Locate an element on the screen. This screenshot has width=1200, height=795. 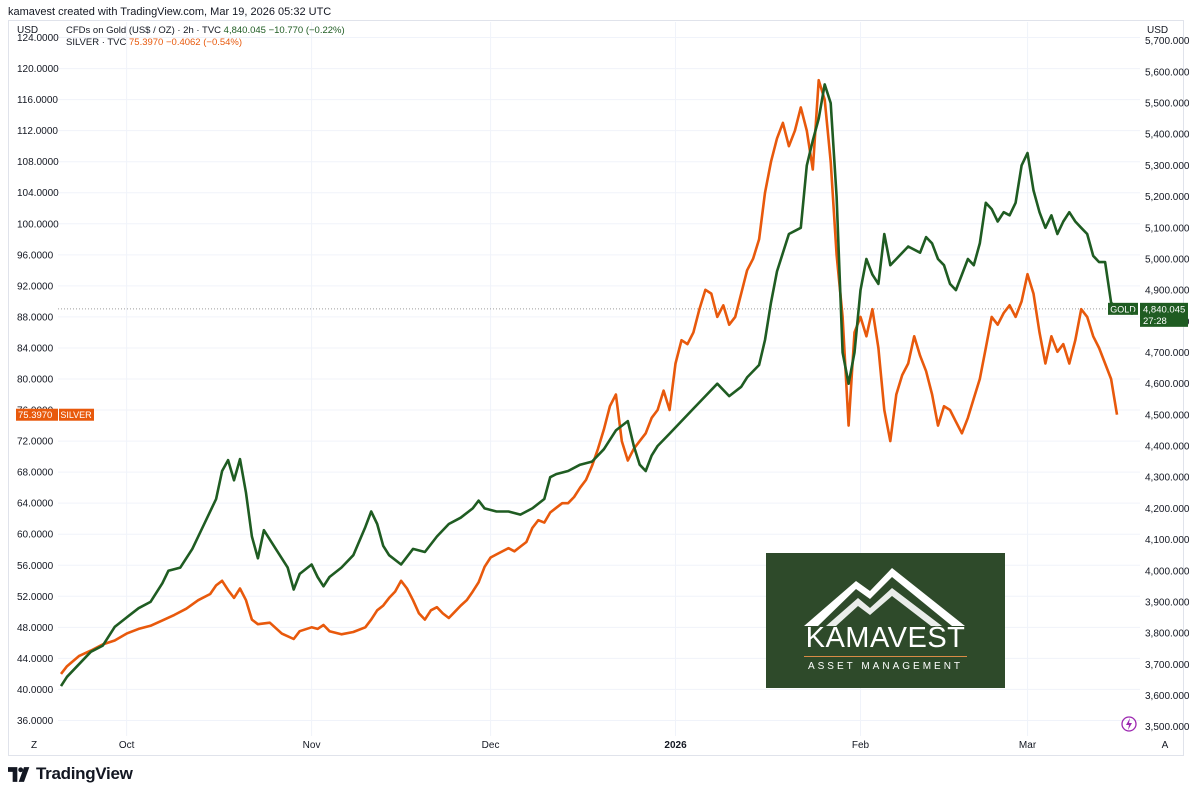
right-tick-label: 4,200.000 is located at coordinates (1167, 509).